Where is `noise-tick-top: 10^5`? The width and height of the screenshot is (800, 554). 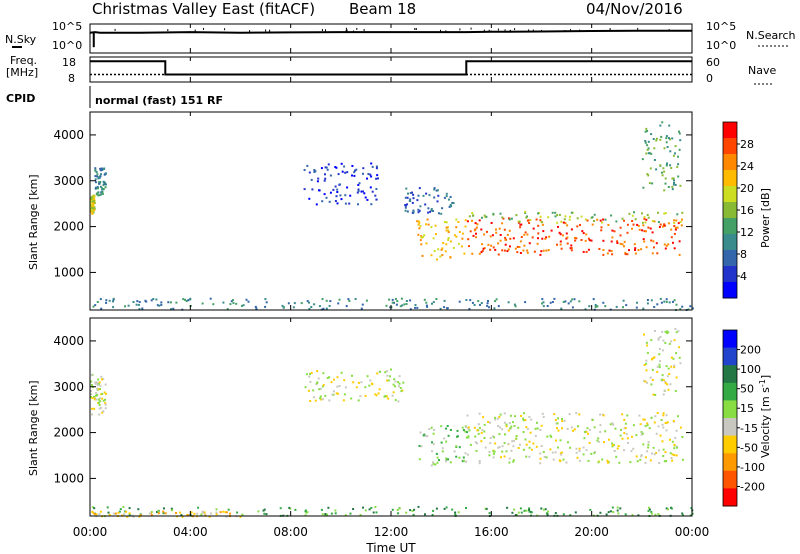 noise-tick-top: 10^5 is located at coordinates (67, 26).